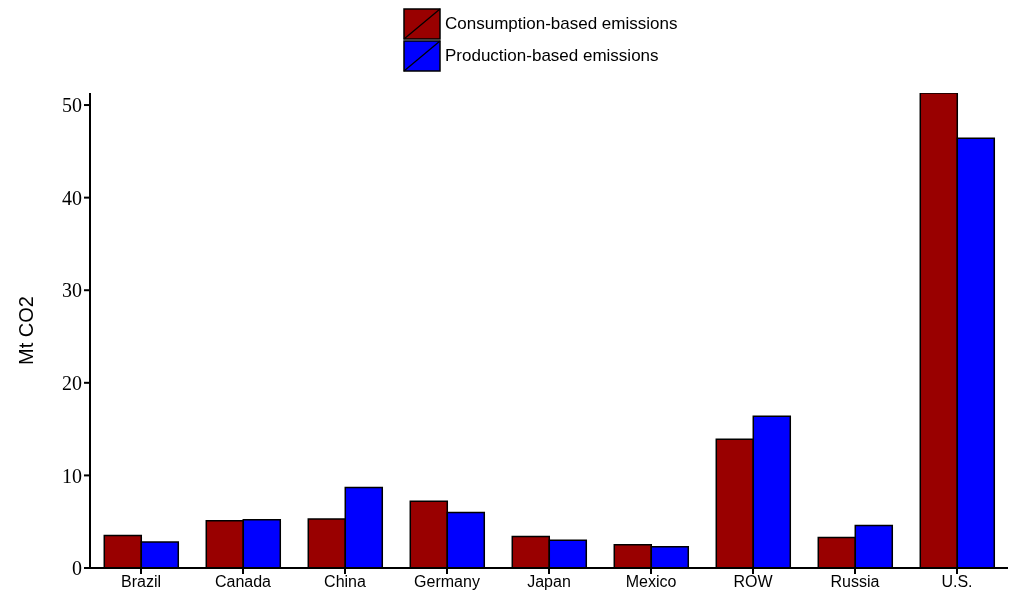 This screenshot has height=599, width=1010. I want to click on x-tick-label: Mexico, so click(651, 582).